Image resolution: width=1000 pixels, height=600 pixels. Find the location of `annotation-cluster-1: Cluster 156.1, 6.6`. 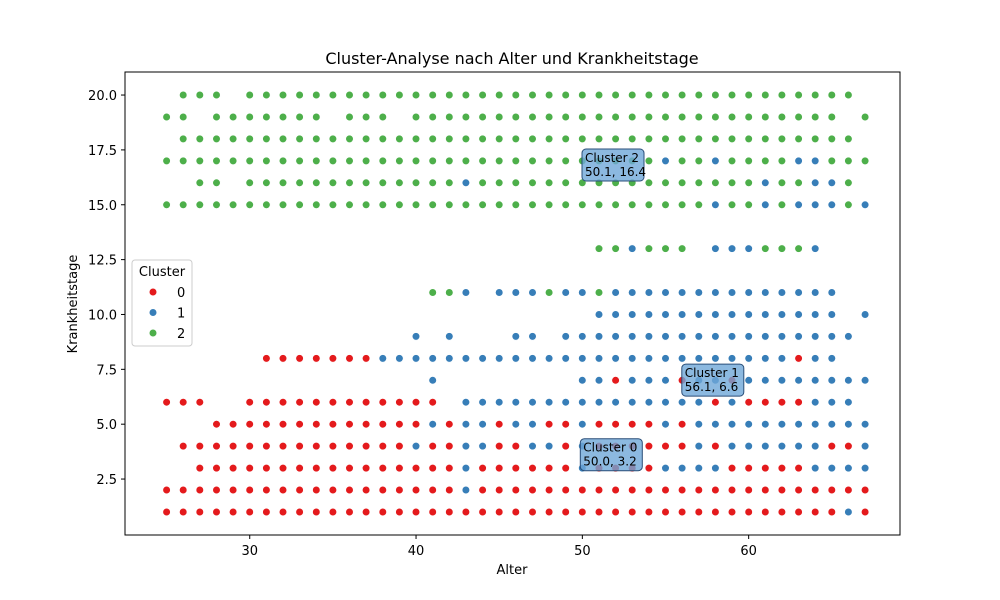

annotation-cluster-1: Cluster 156.1, 6.6 is located at coordinates (713, 380).